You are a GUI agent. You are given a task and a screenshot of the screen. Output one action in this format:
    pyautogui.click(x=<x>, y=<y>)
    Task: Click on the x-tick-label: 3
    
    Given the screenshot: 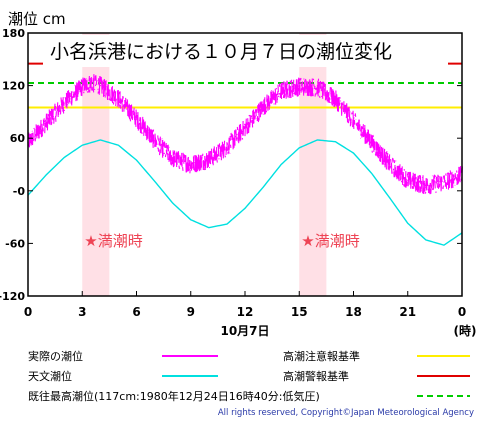 What is the action you would take?
    pyautogui.click(x=82, y=312)
    